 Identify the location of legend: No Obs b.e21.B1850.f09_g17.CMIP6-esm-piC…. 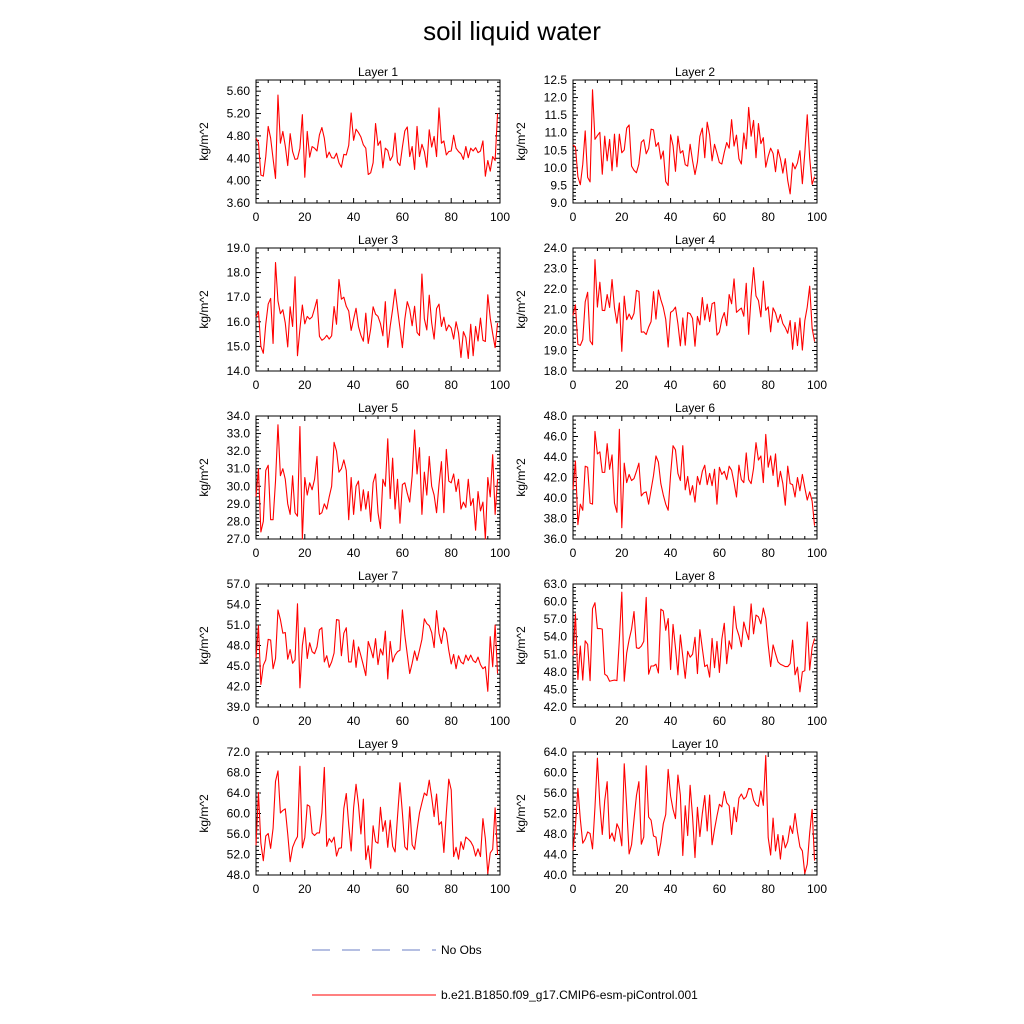
(505, 972).